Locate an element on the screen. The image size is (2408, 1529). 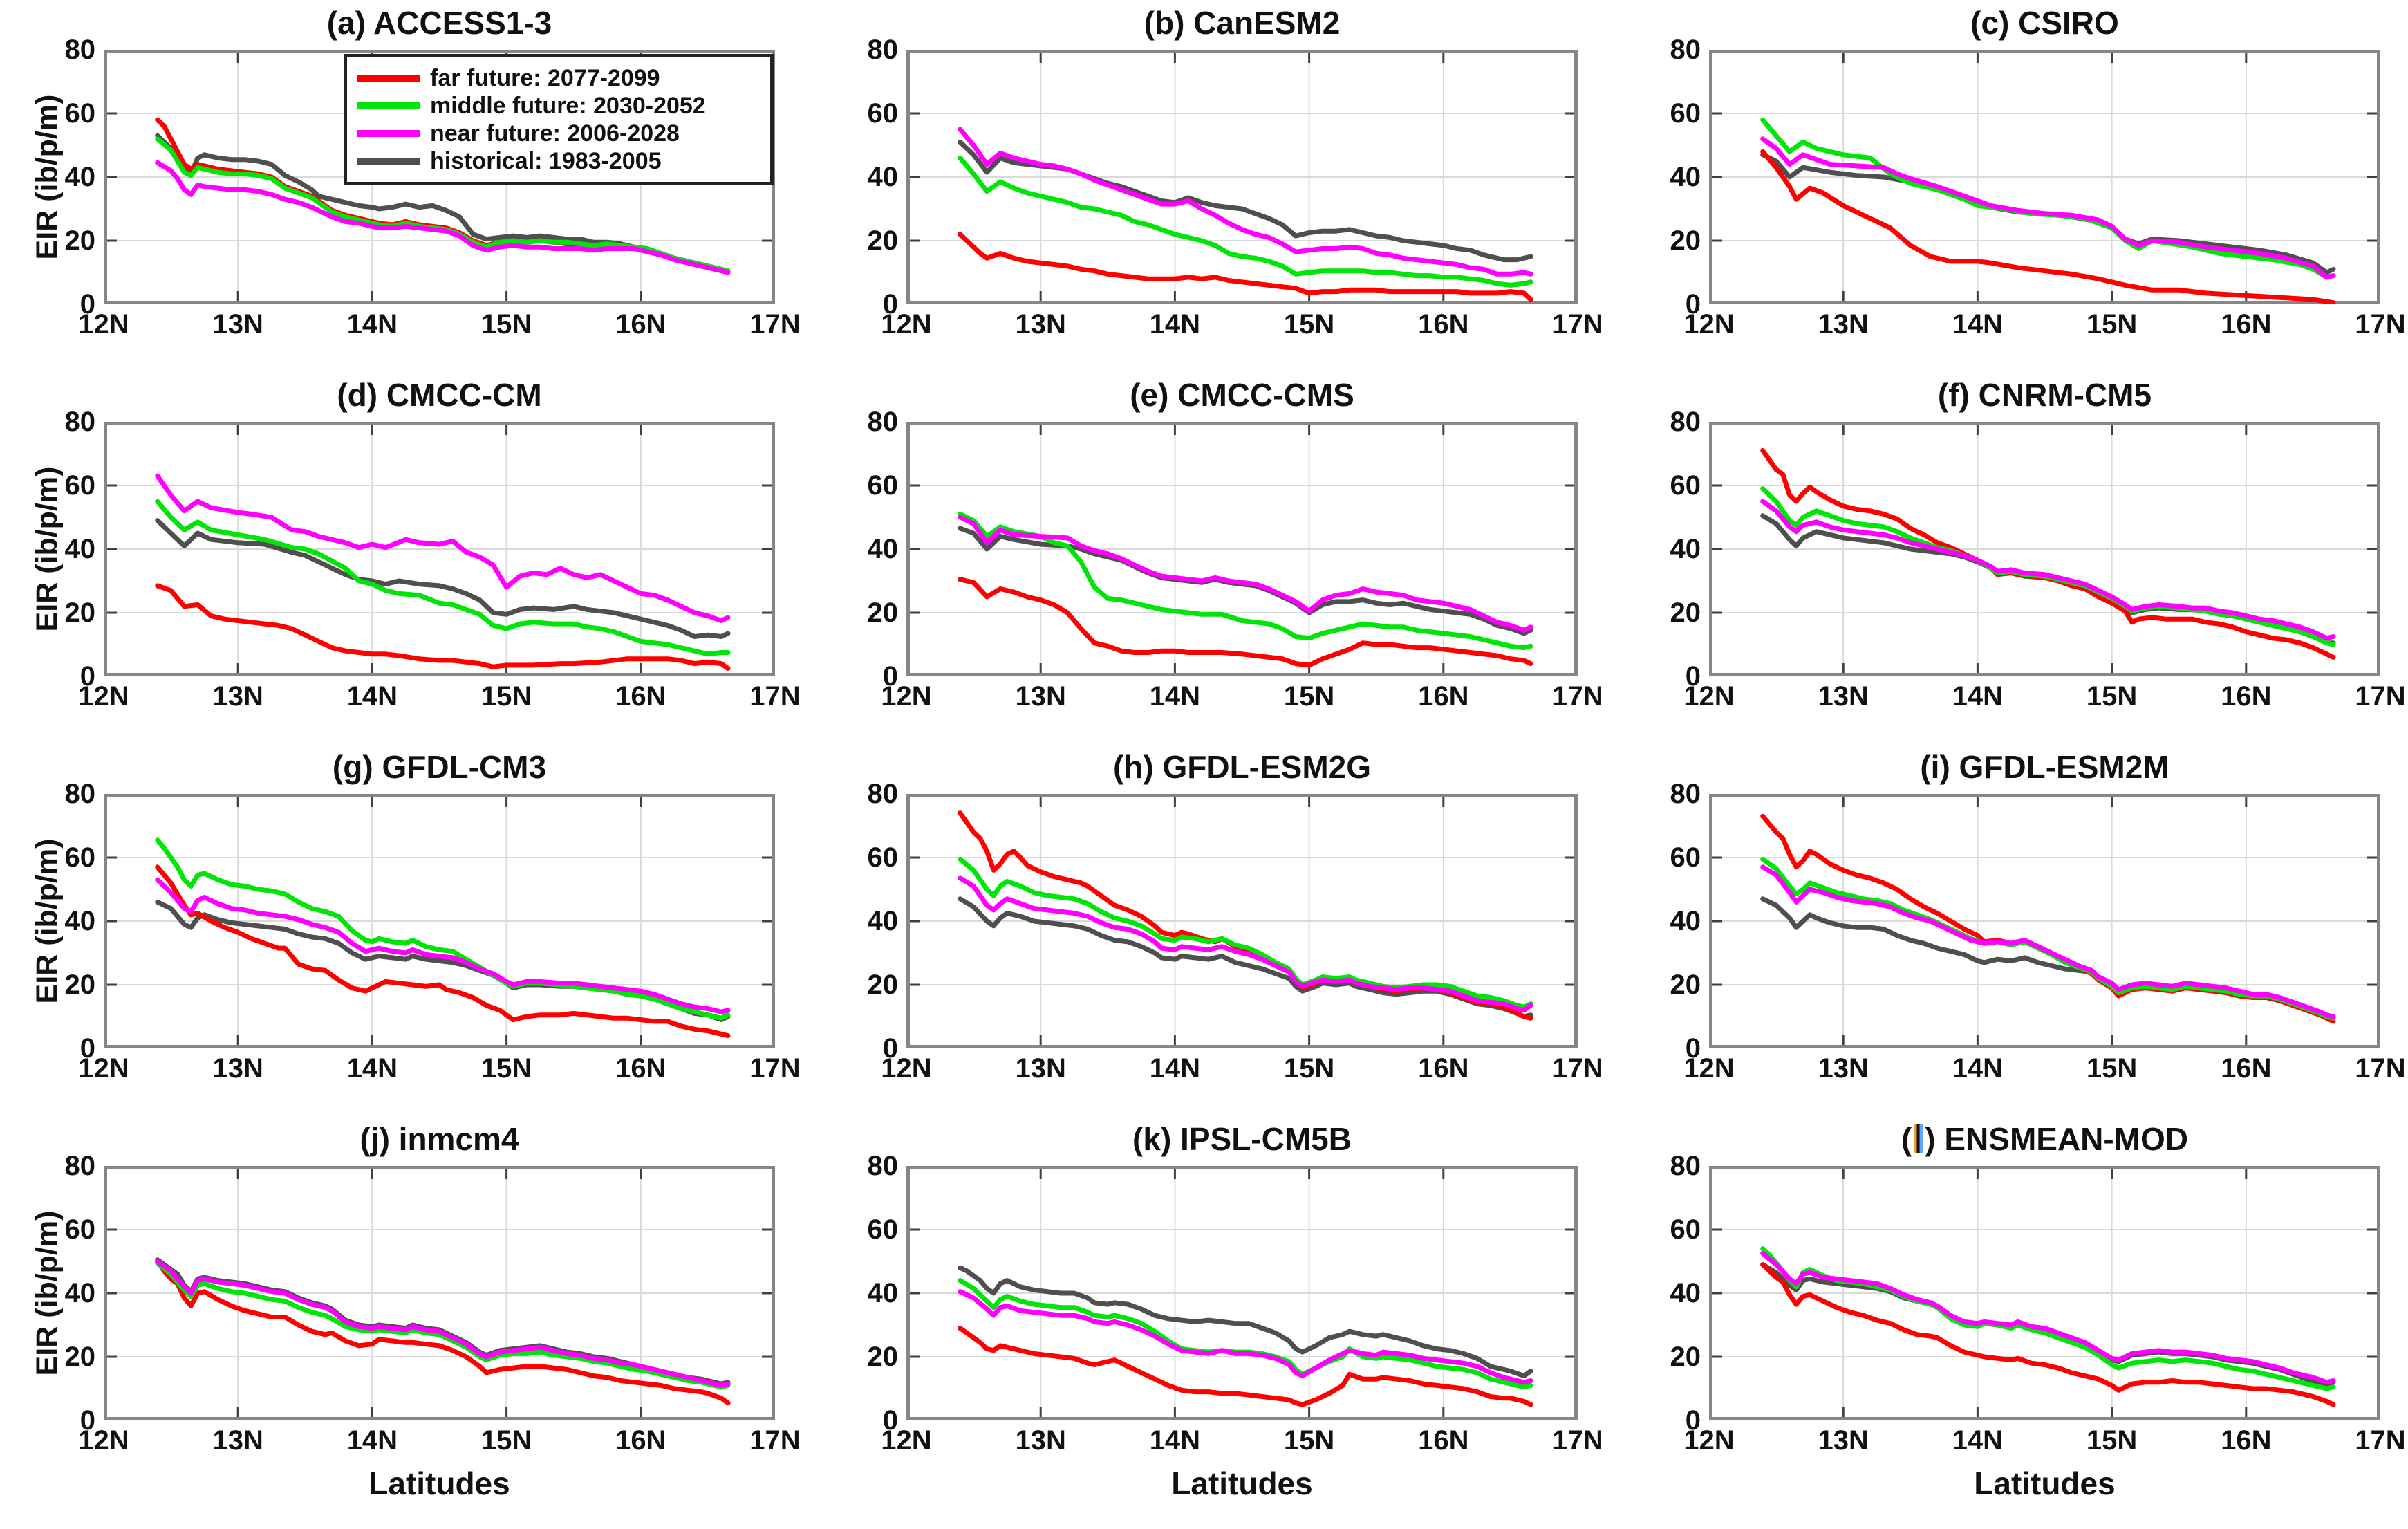
legend-swatch-middle-future is located at coordinates (388, 105).